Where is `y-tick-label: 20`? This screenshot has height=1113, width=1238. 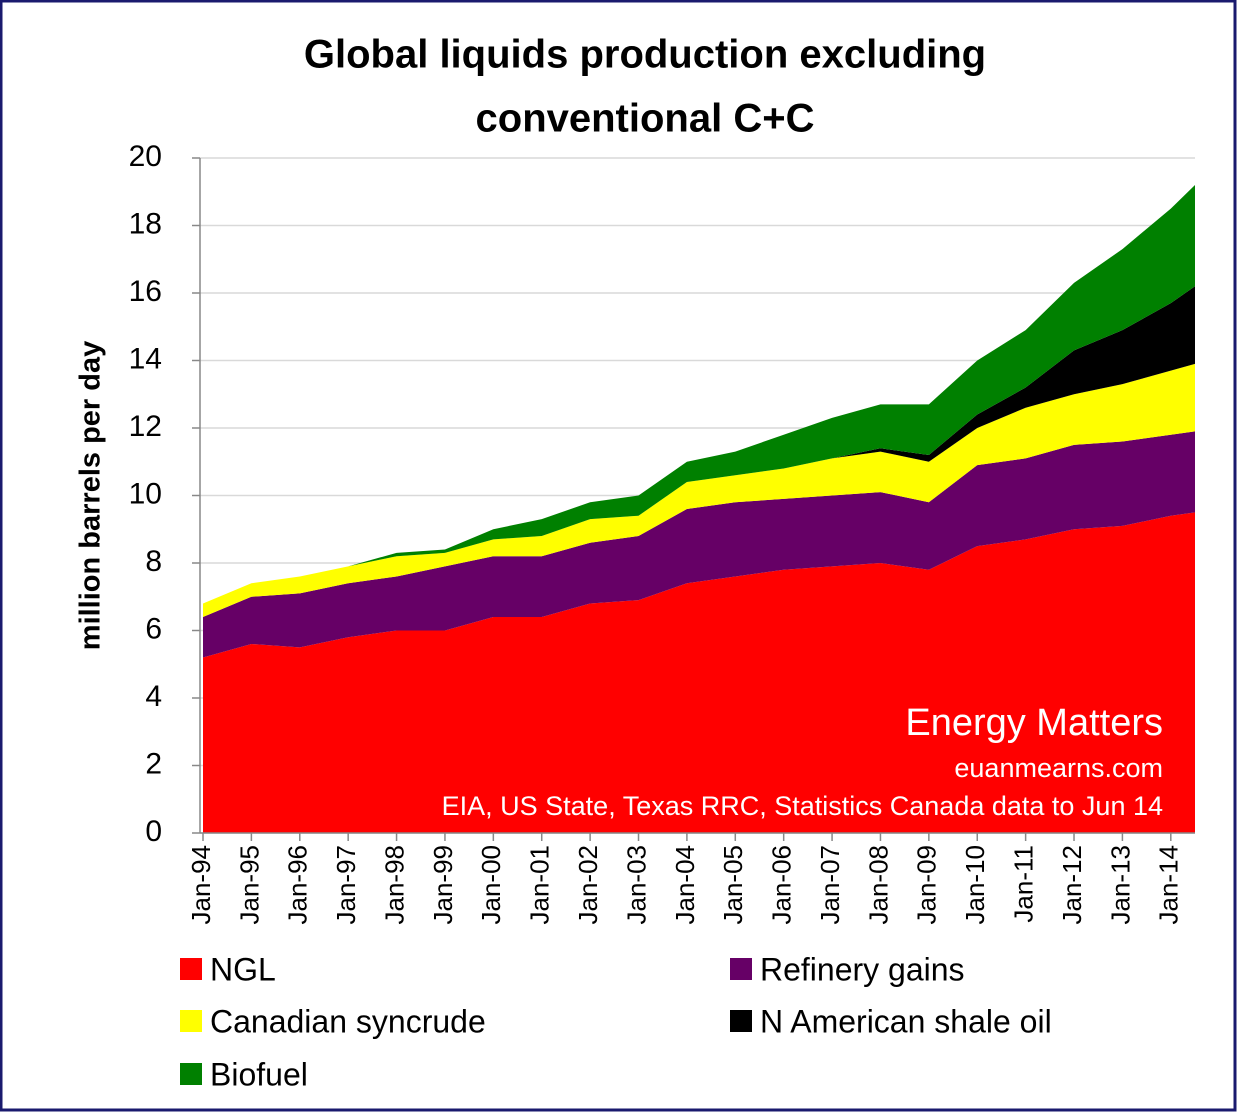
y-tick-label: 20 is located at coordinates (145, 156).